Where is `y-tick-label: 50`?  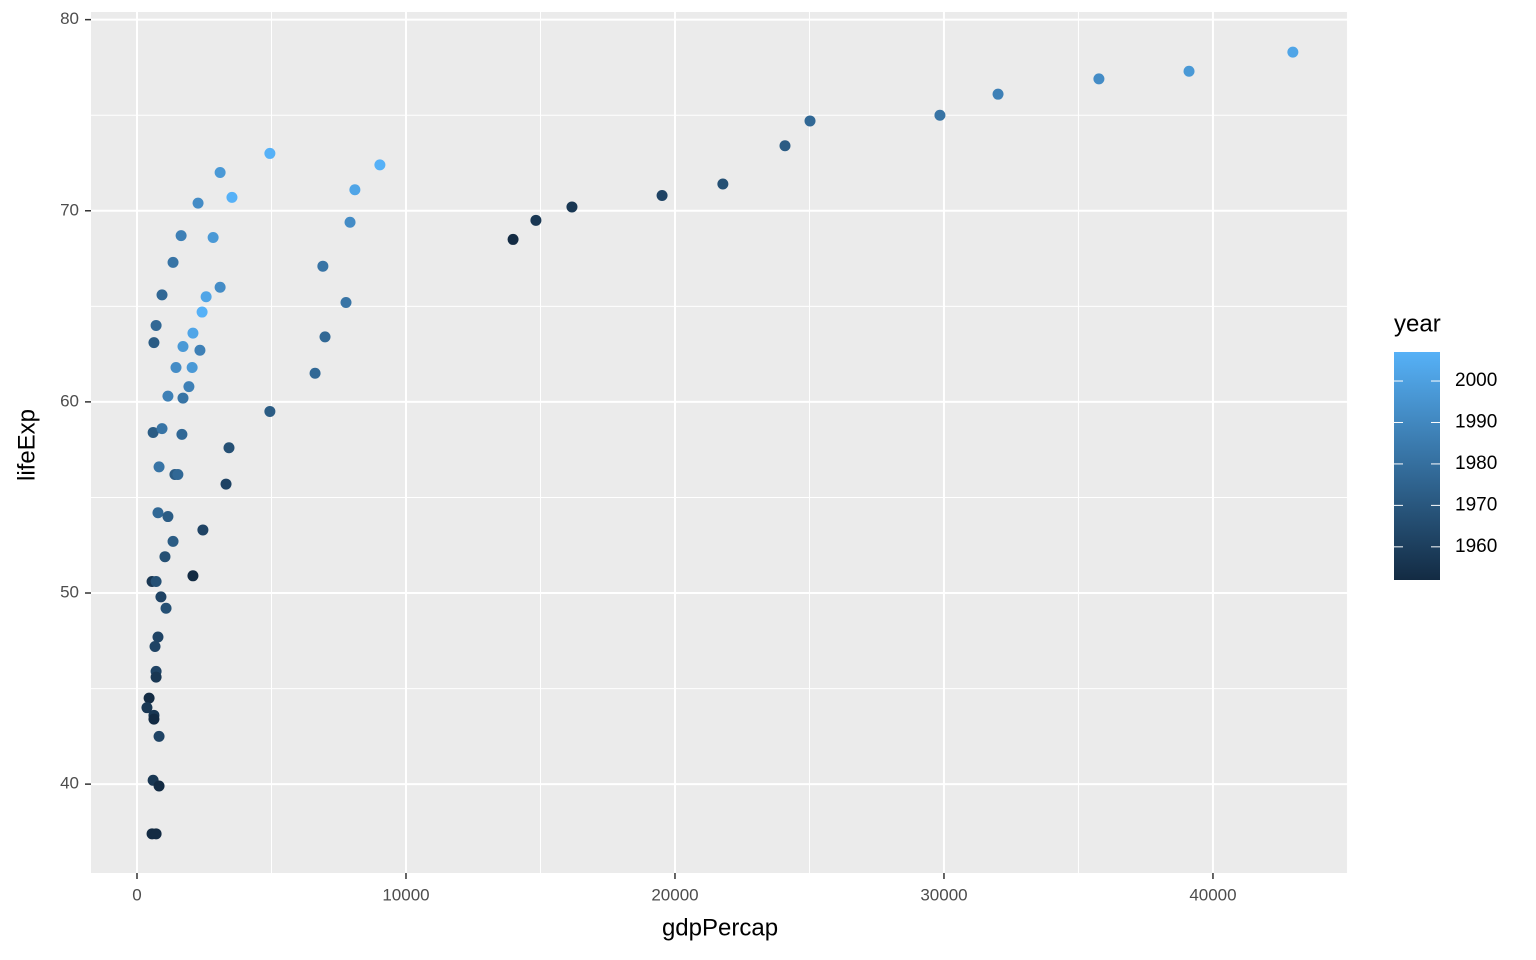 y-tick-label: 50 is located at coordinates (69, 591).